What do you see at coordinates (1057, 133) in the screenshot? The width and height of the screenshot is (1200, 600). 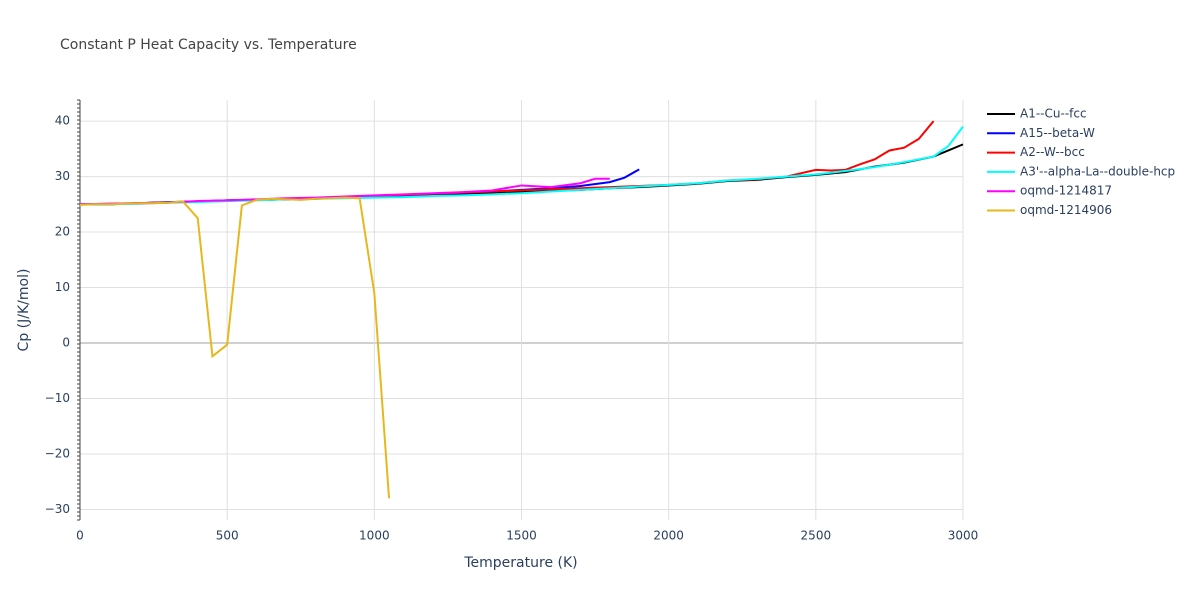 I see `legend-label: A15--beta-W` at bounding box center [1057, 133].